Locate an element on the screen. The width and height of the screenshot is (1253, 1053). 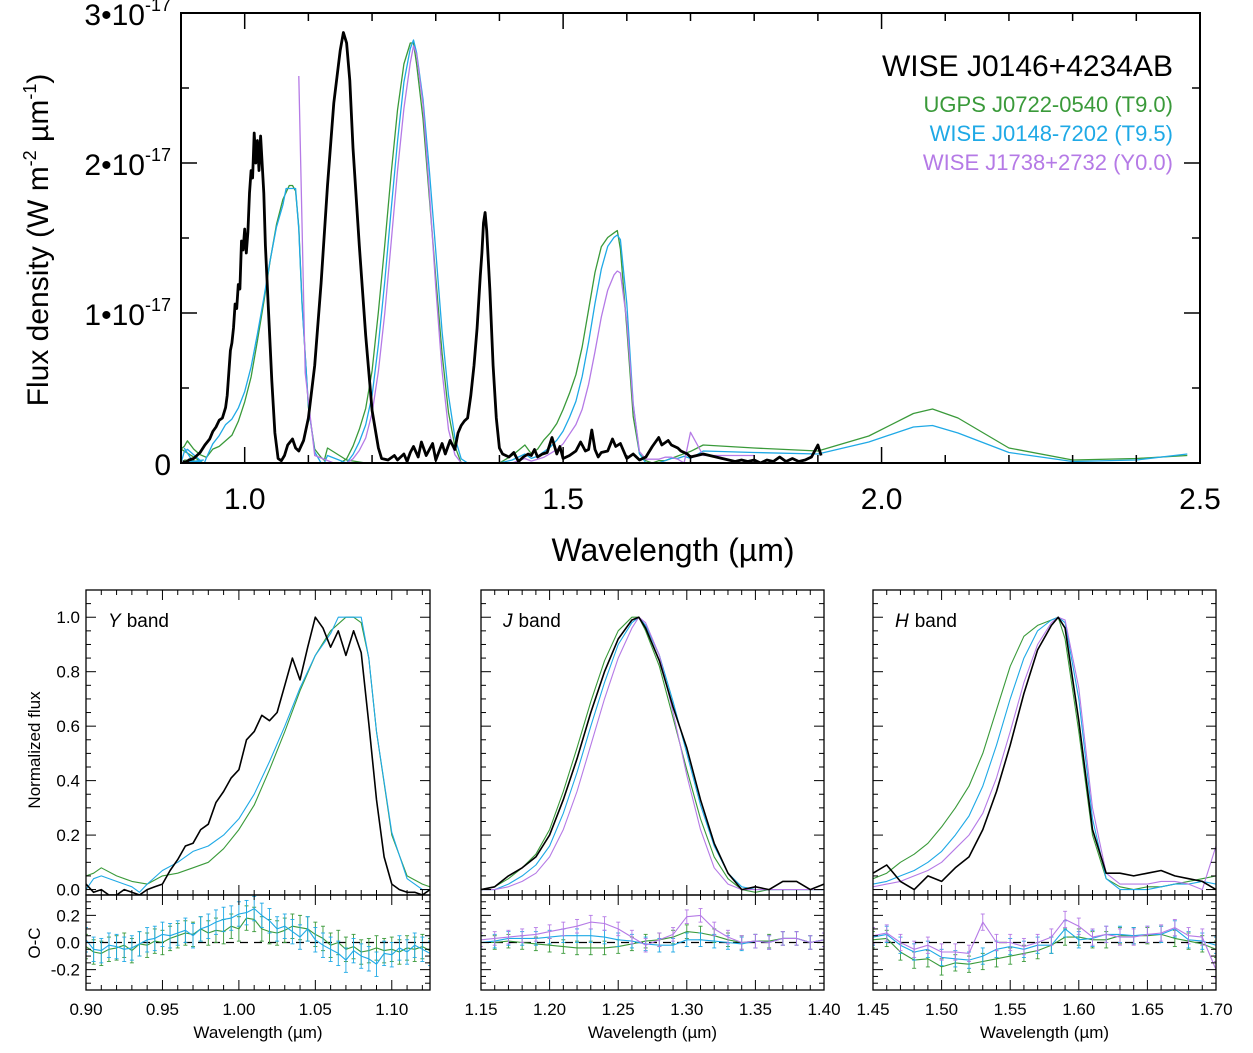
band-y-tick-label: 0.8 is located at coordinates (68, 672).